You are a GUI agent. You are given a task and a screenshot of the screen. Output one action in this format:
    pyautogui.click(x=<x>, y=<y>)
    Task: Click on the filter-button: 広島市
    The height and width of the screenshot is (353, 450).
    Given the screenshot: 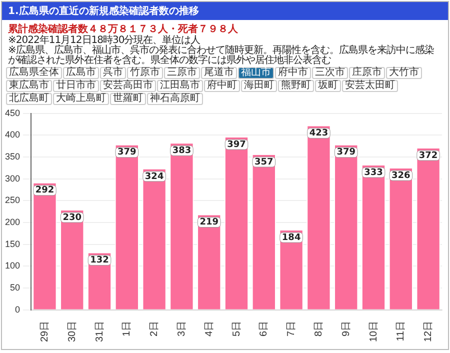 What is the action you would take?
    pyautogui.click(x=81, y=73)
    